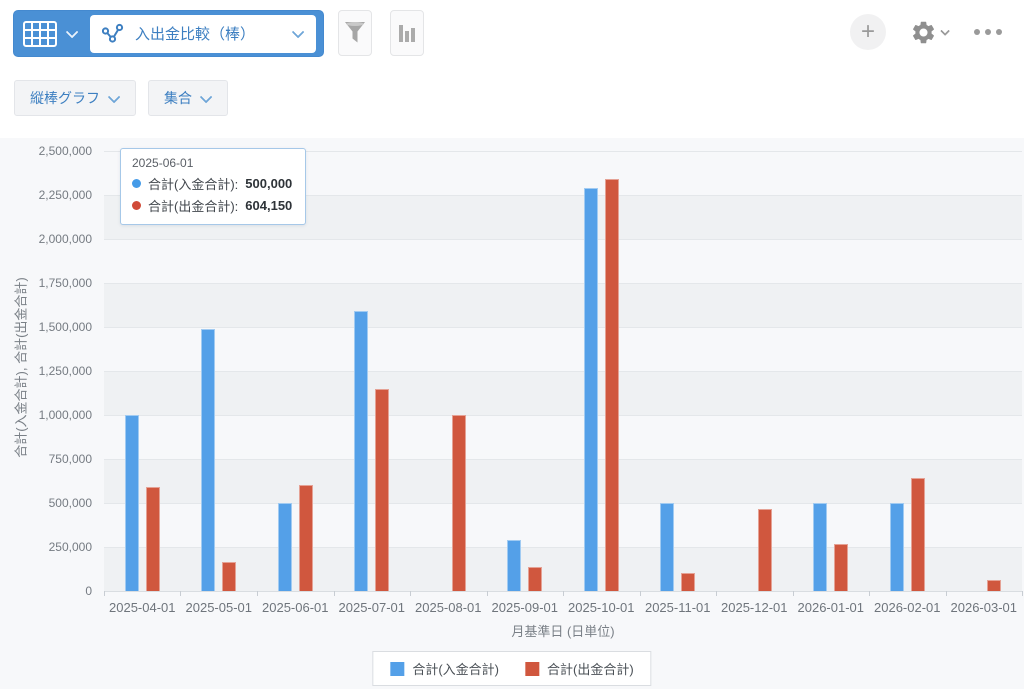 The height and width of the screenshot is (689, 1024). What do you see at coordinates (219, 607) in the screenshot?
I see `x-tick-label: 2025-05-01` at bounding box center [219, 607].